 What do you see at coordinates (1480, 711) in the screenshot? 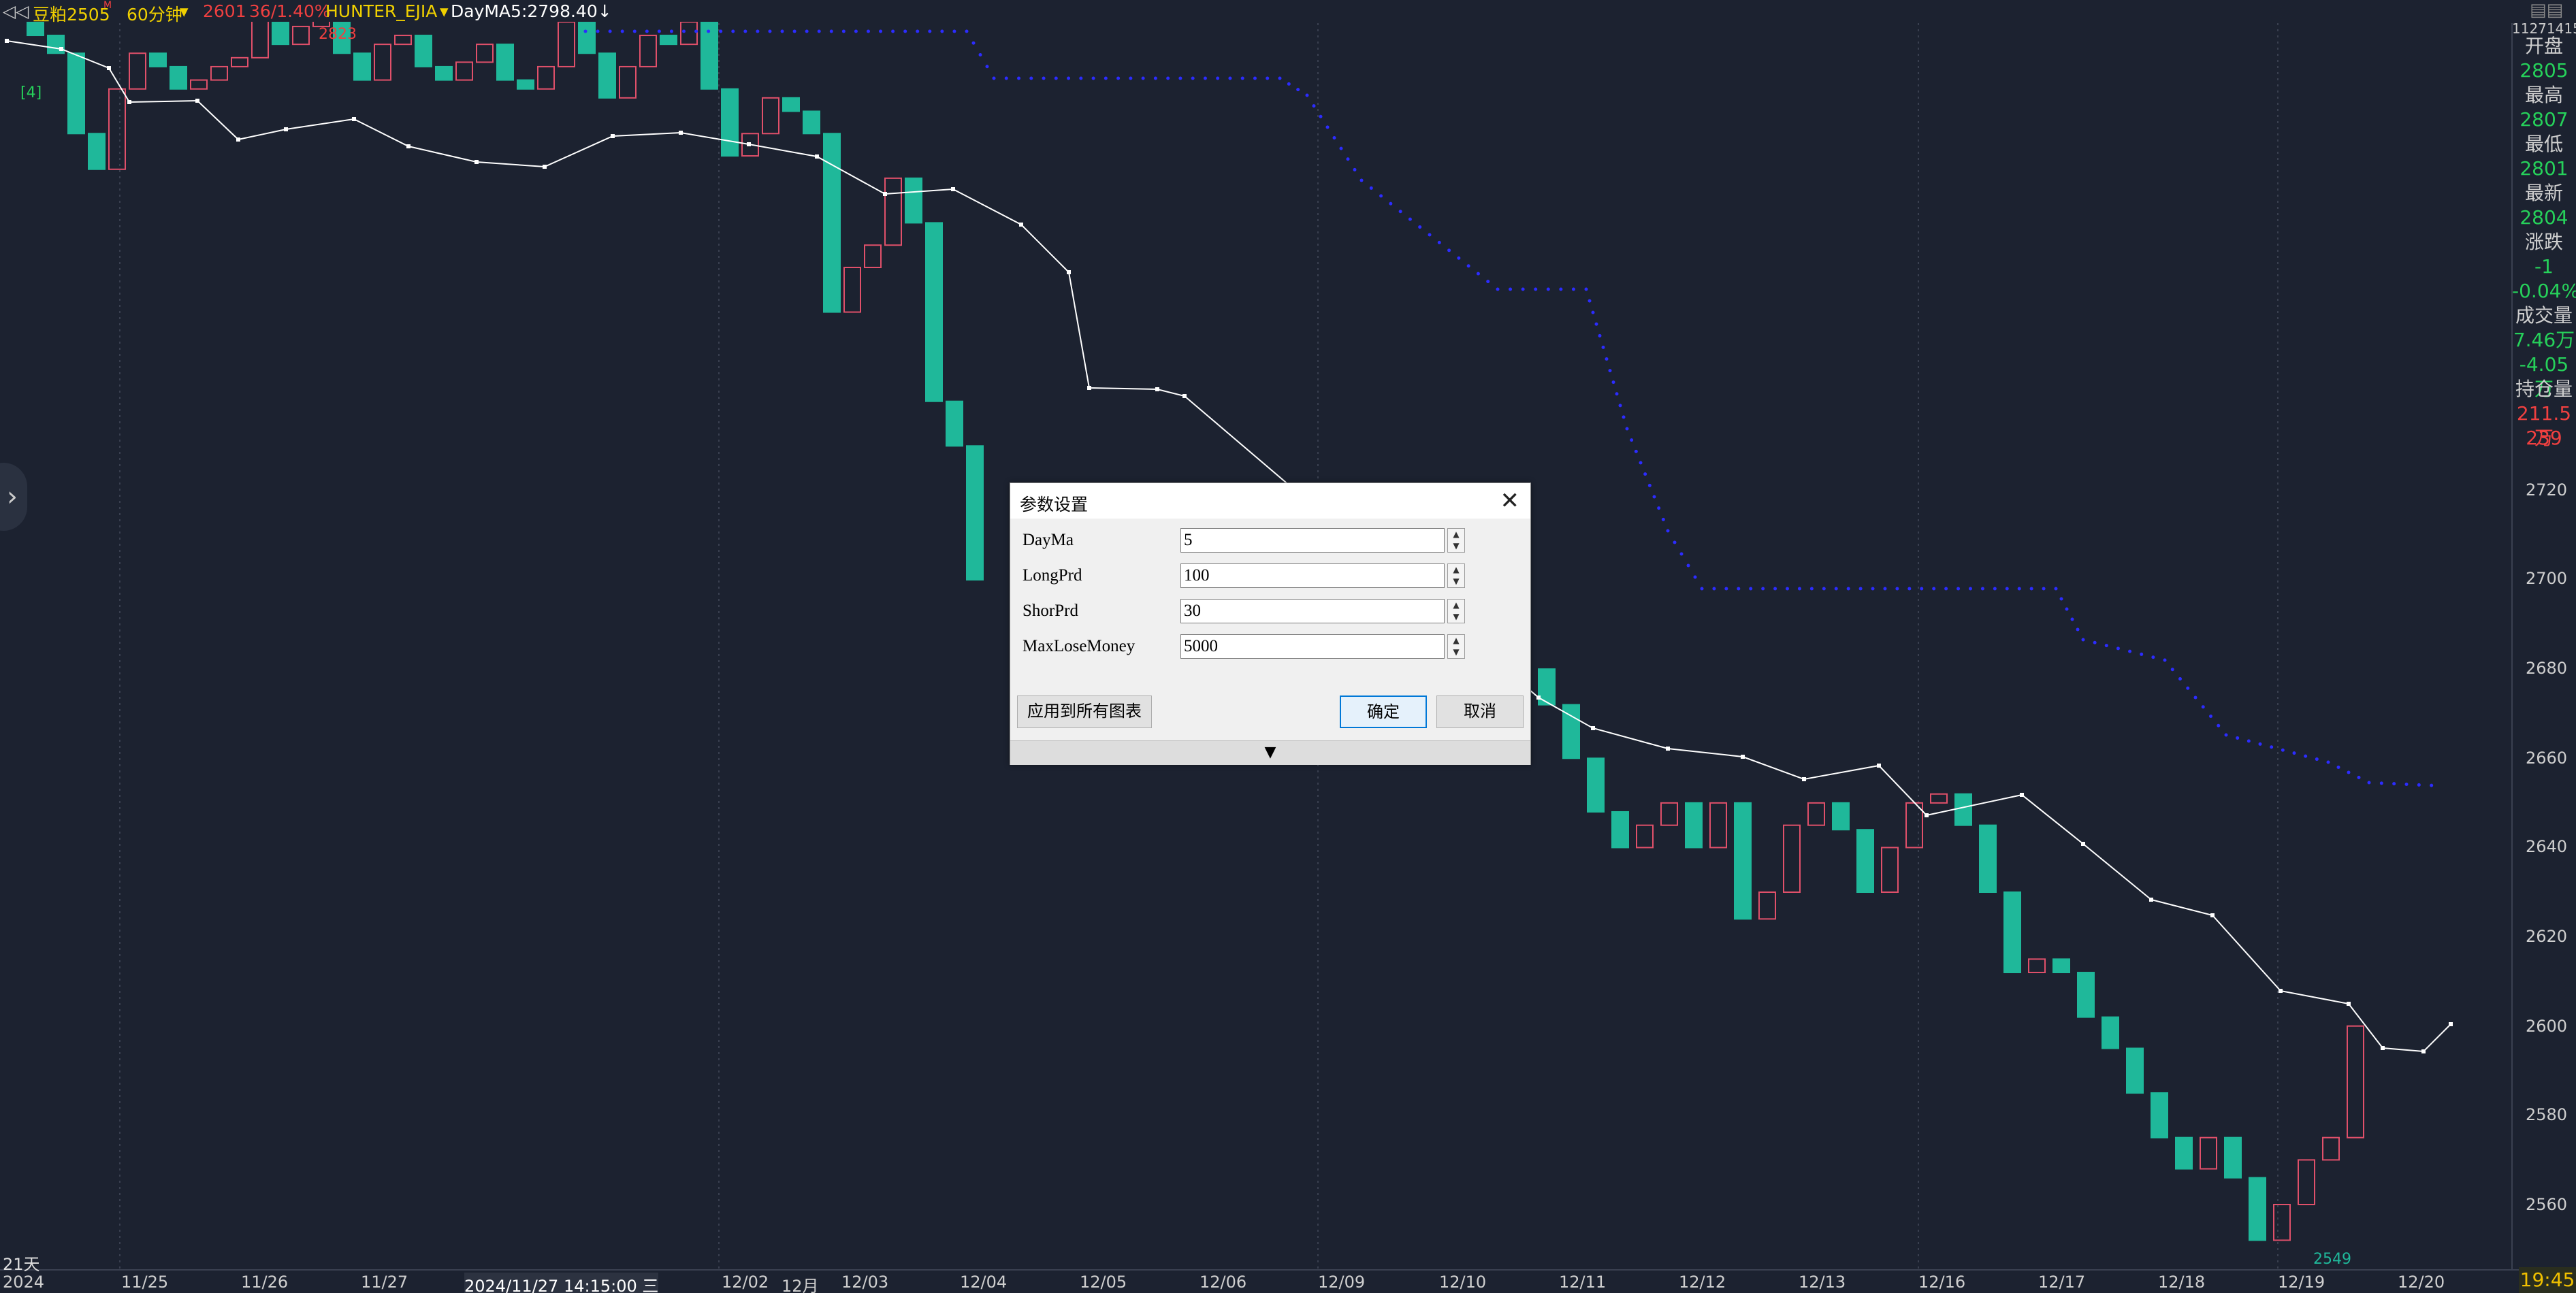
I see `cancel-button: 取消` at bounding box center [1480, 711].